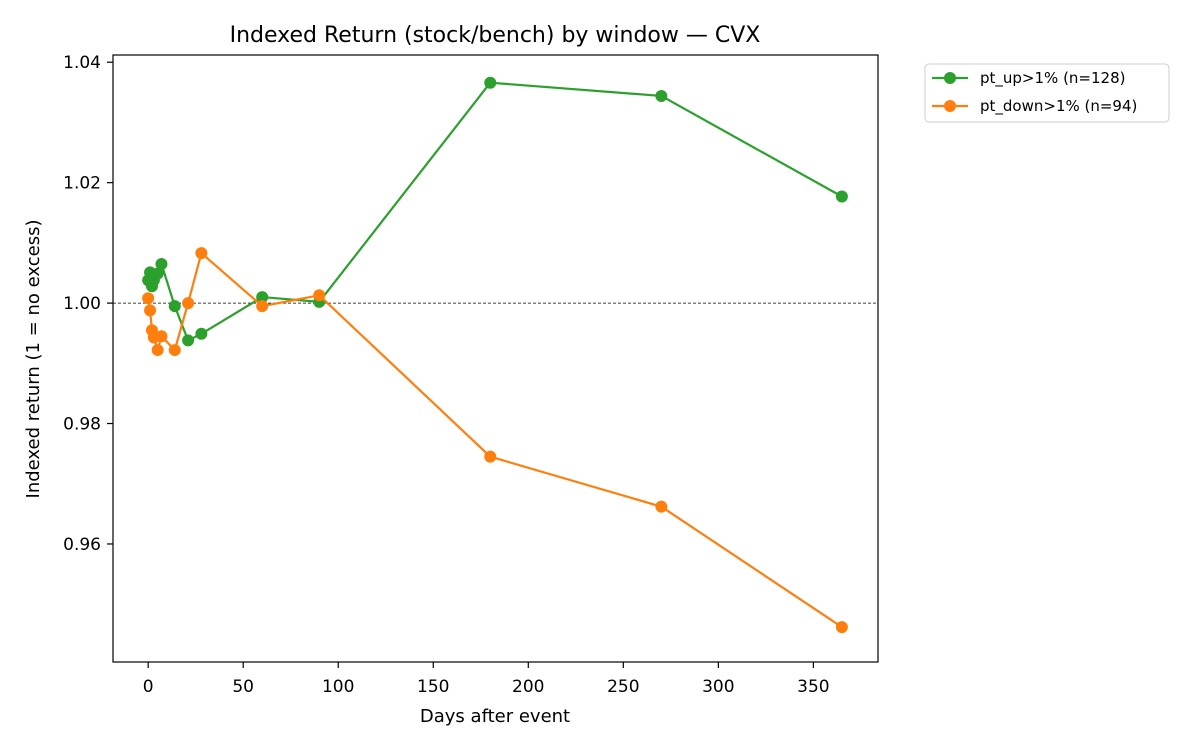  Describe the element at coordinates (82, 545) in the screenshot. I see `y-tick-label-0: 0.96` at that location.